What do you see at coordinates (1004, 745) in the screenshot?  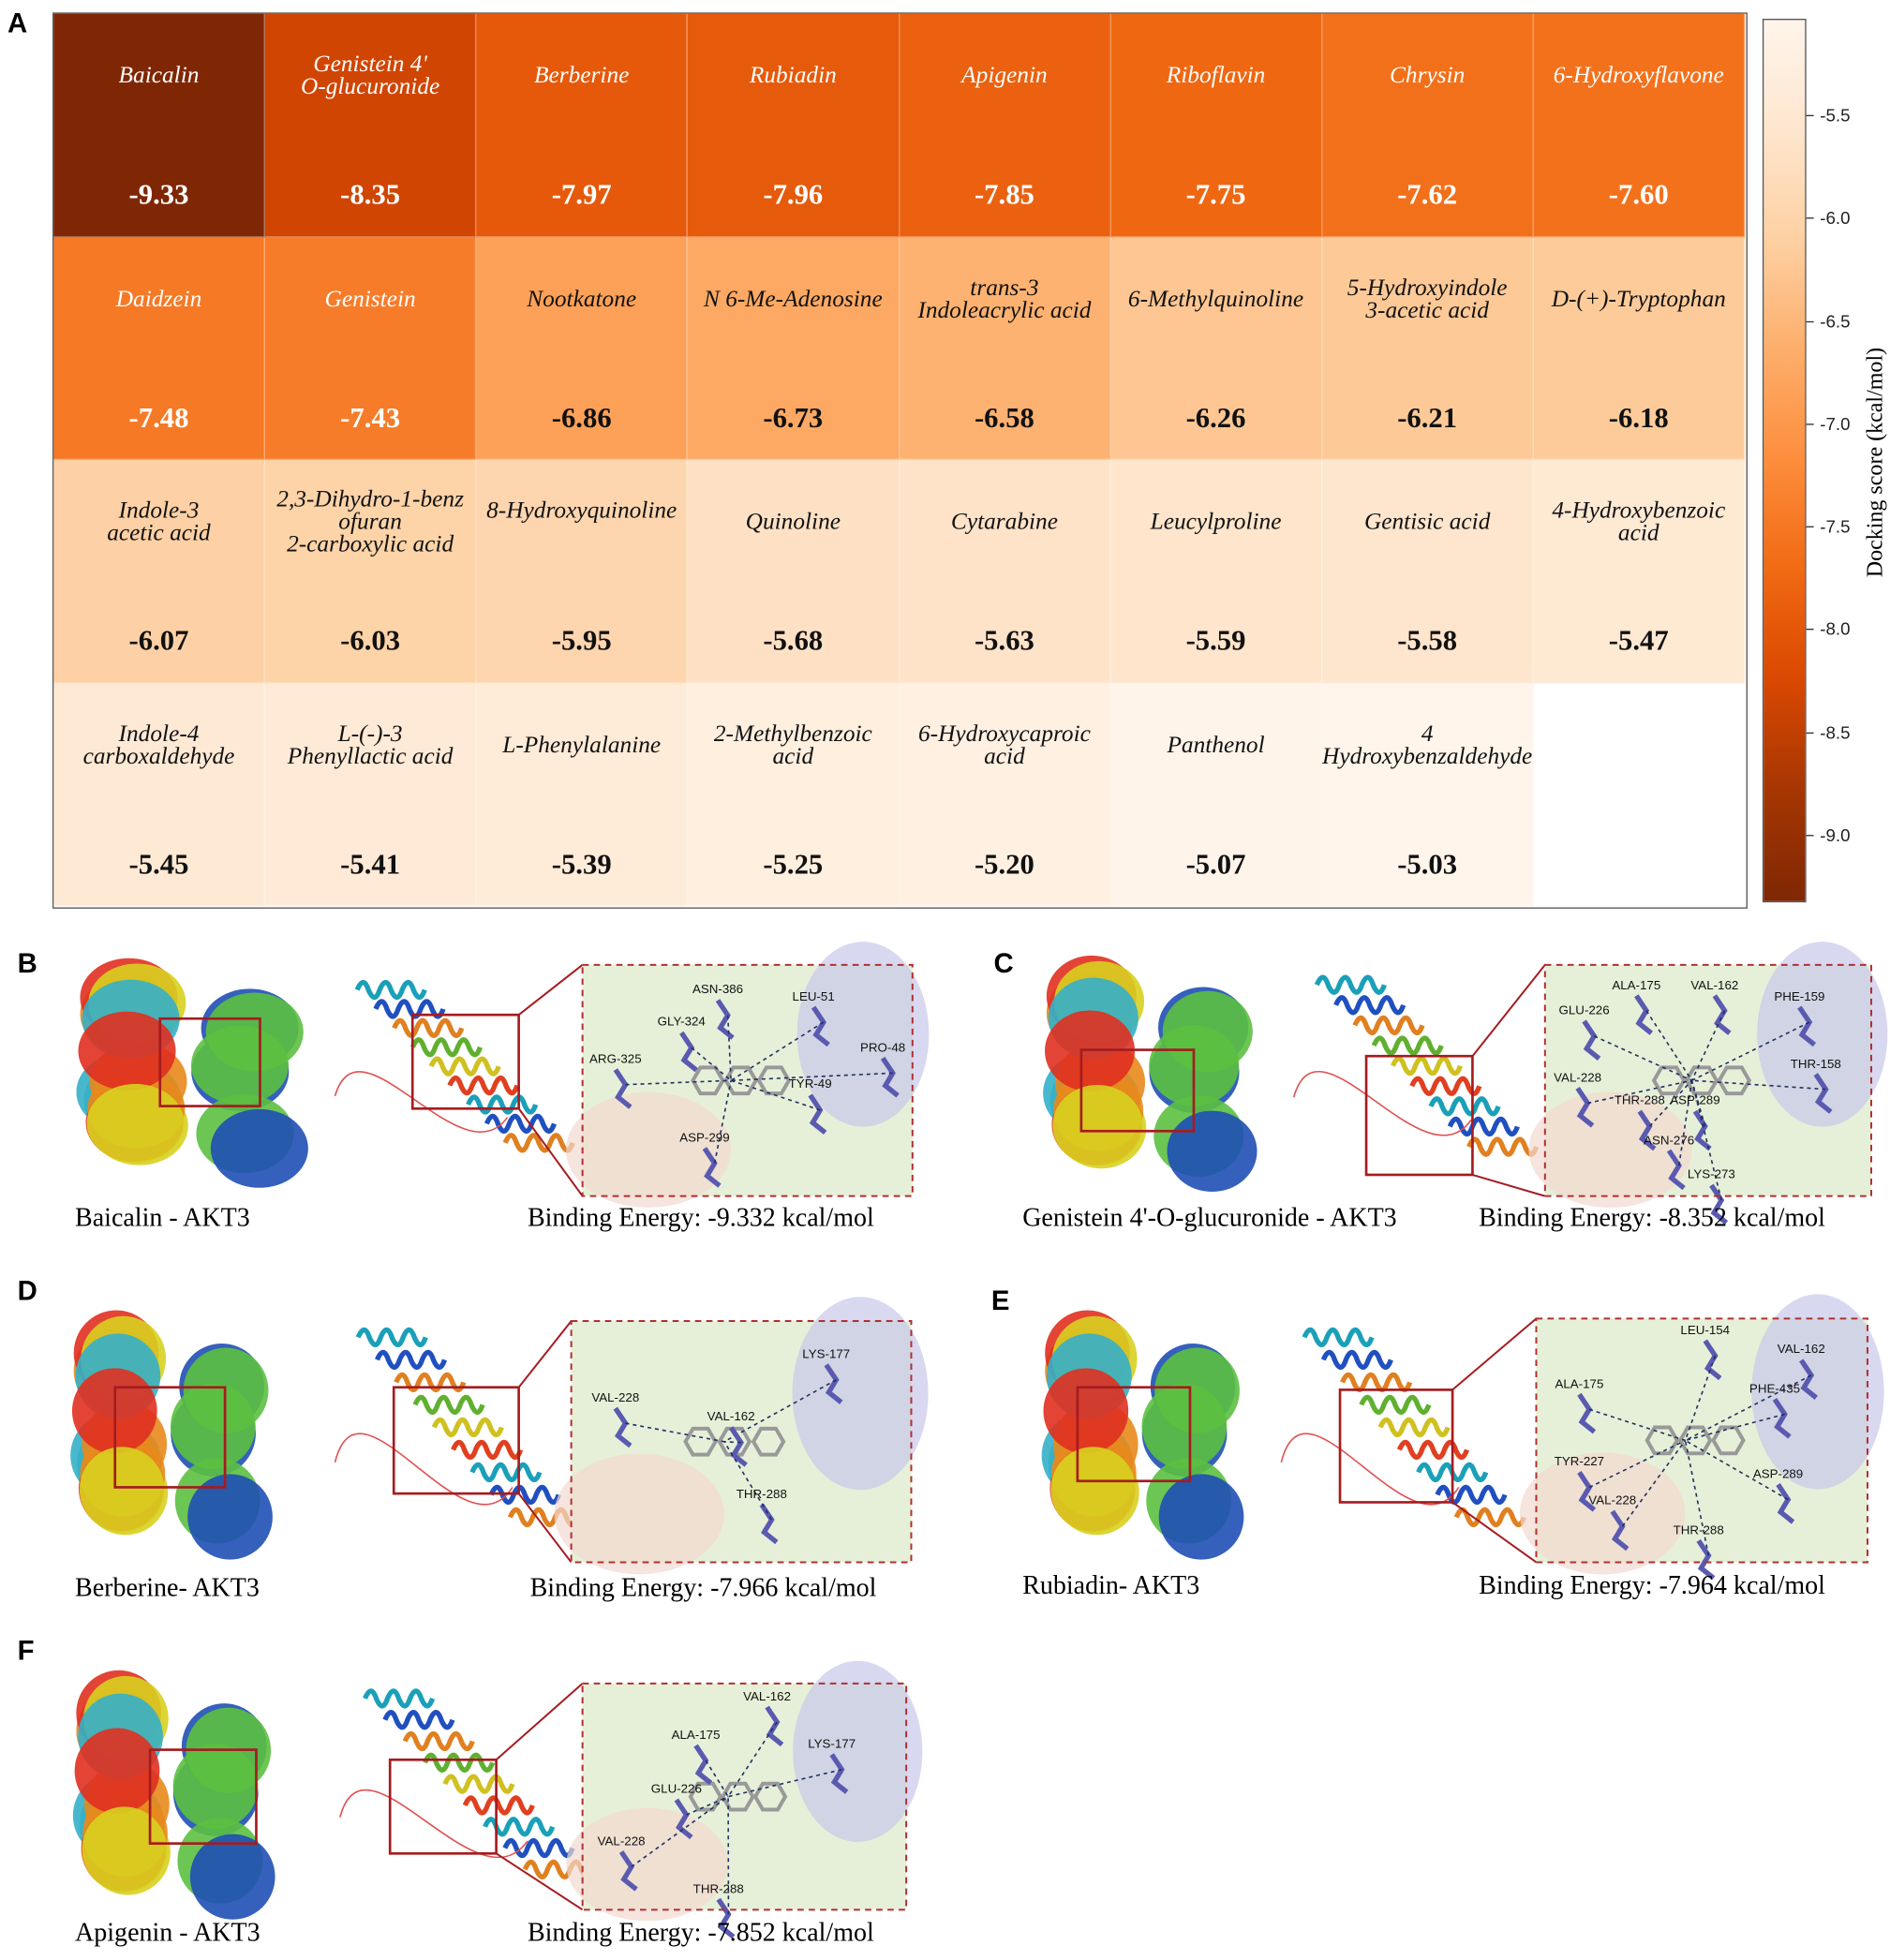 I see `cell-name: 6-Hydroxycaproic acid` at bounding box center [1004, 745].